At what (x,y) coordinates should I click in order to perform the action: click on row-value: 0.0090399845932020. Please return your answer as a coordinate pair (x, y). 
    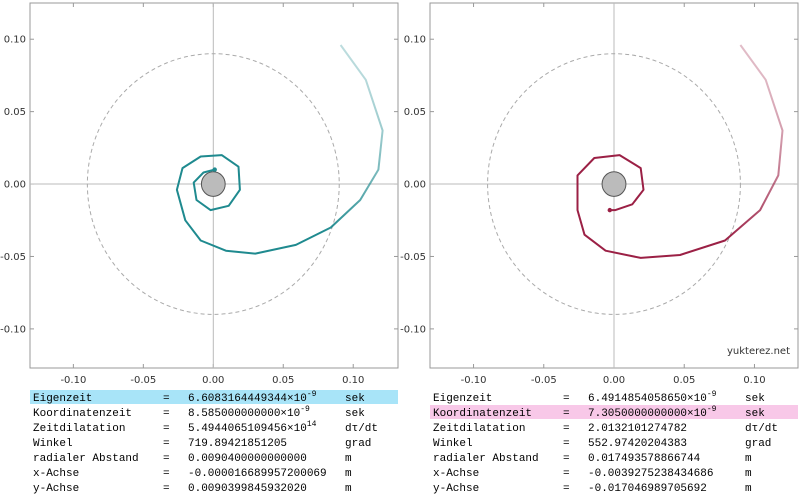
    Looking at the image, I should click on (247, 489).